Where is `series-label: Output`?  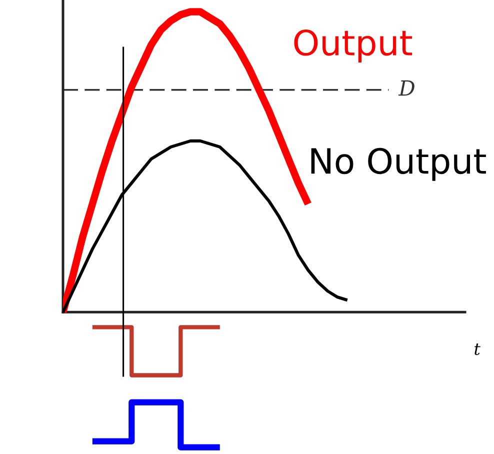
series-label: Output is located at coordinates (353, 45).